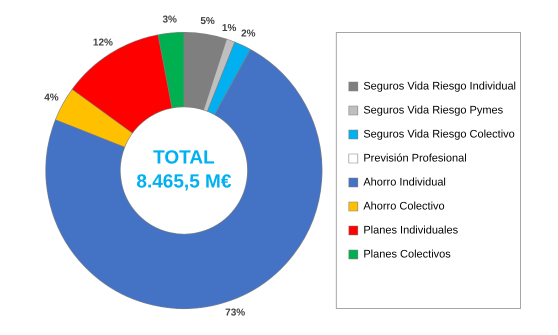 This screenshot has height=335, width=558. I want to click on text: 8.465,5 M€, so click(184, 182).